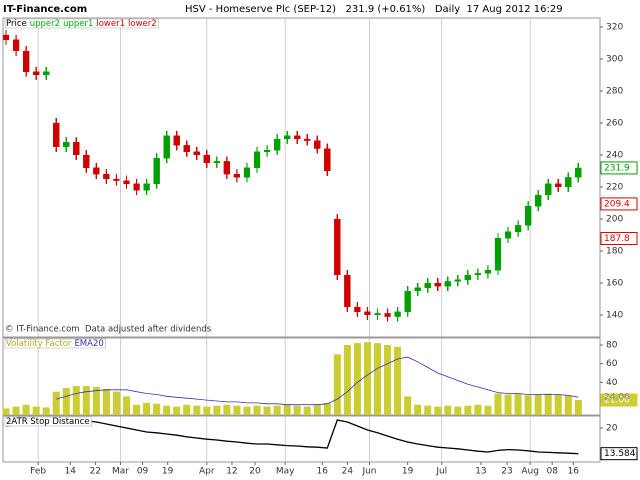  What do you see at coordinates (45, 9) in the screenshot?
I see `brand: IT-Finance.com` at bounding box center [45, 9].